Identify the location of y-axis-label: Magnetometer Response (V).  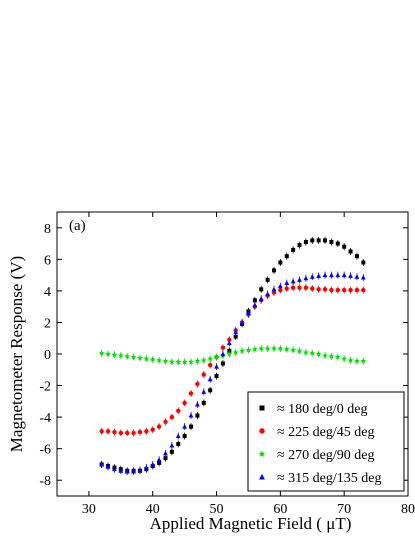
(16, 354).